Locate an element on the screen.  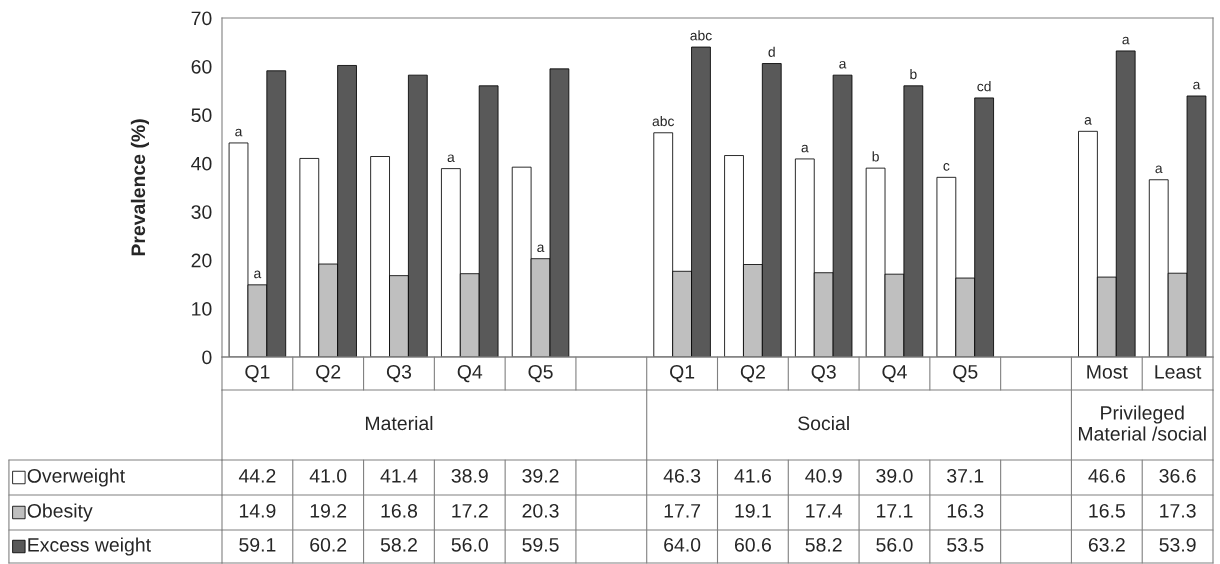
y-tick-label: 20 is located at coordinates (201, 260).